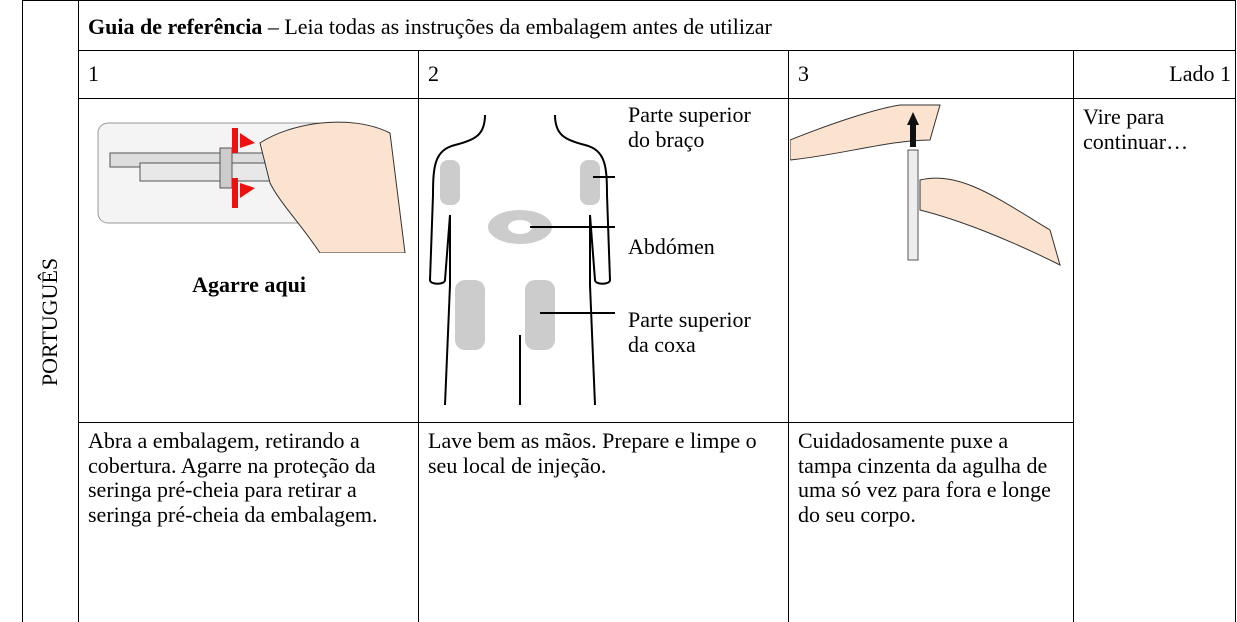  Describe the element at coordinates (93, 73) in the screenshot. I see `column-number: 1` at that location.